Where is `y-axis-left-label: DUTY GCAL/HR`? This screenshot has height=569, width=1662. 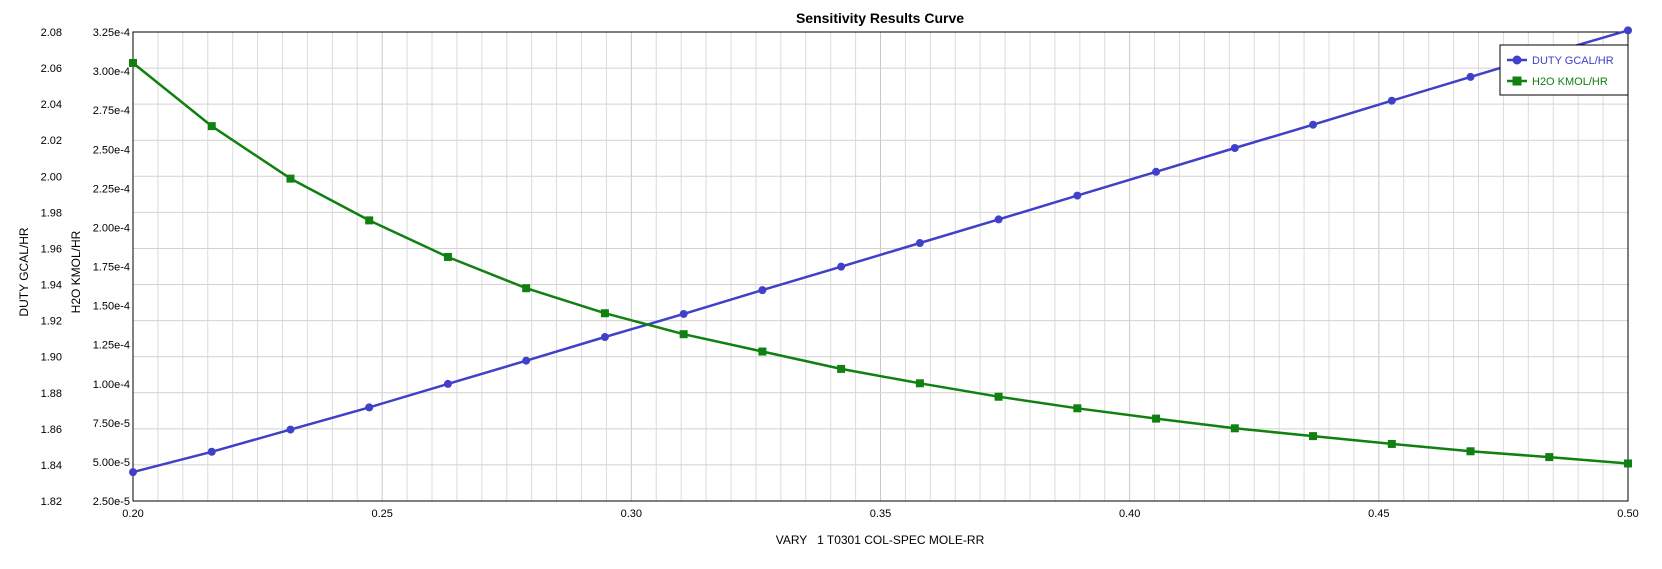
y-axis-left-label: DUTY GCAL/HR is located at coordinates (24, 271).